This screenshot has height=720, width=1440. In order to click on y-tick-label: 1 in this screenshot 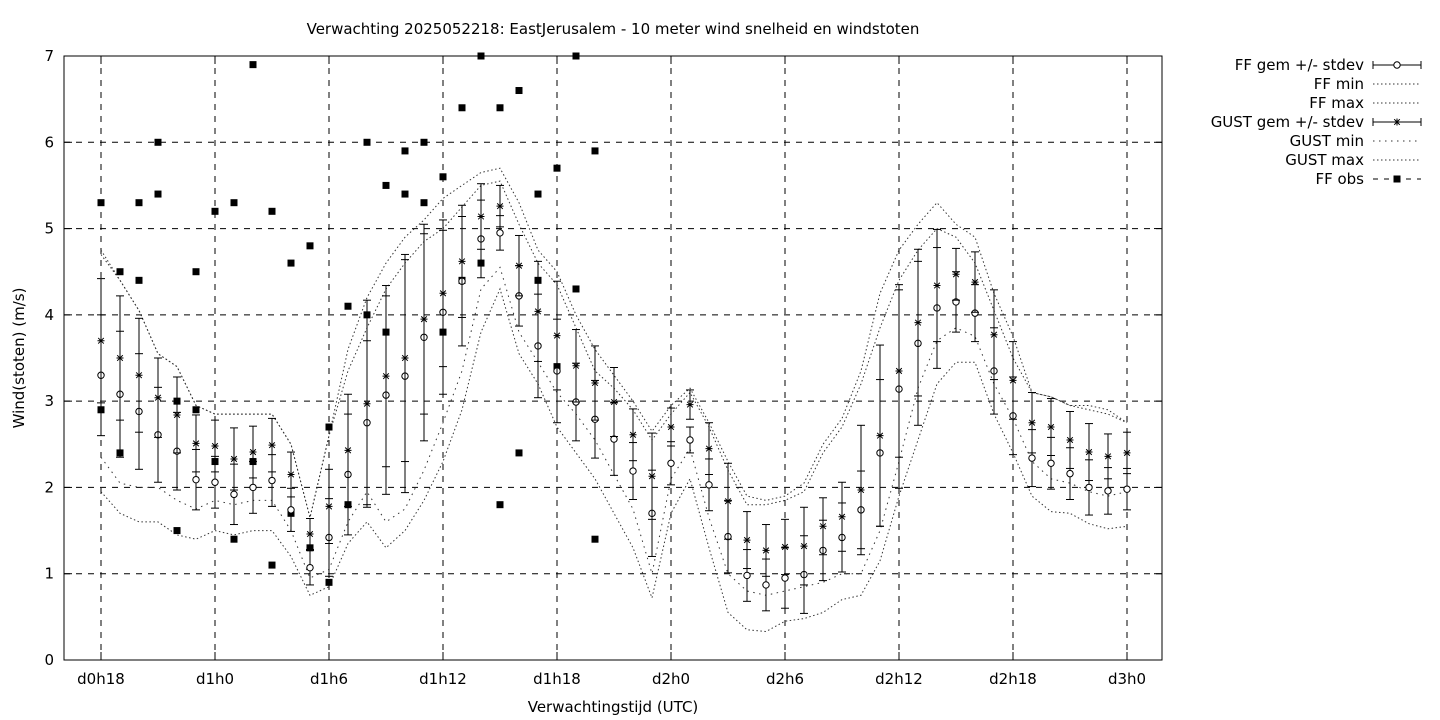, I will do `click(49, 574)`.